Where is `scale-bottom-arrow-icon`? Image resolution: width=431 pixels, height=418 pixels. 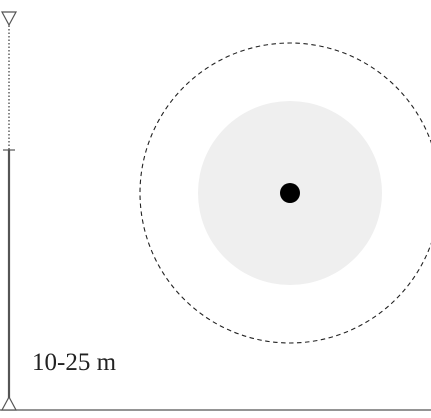 scale-bottom-arrow-icon is located at coordinates (9, 403).